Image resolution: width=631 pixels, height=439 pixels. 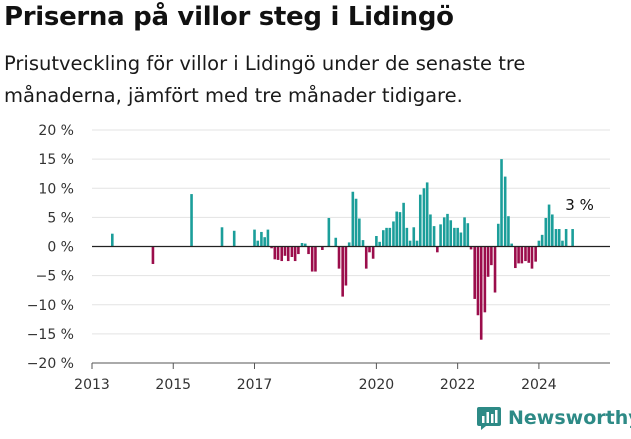 What do you see at coordinates (50, 306) in the screenshot?
I see `y-tick-label: −10 %` at bounding box center [50, 306].